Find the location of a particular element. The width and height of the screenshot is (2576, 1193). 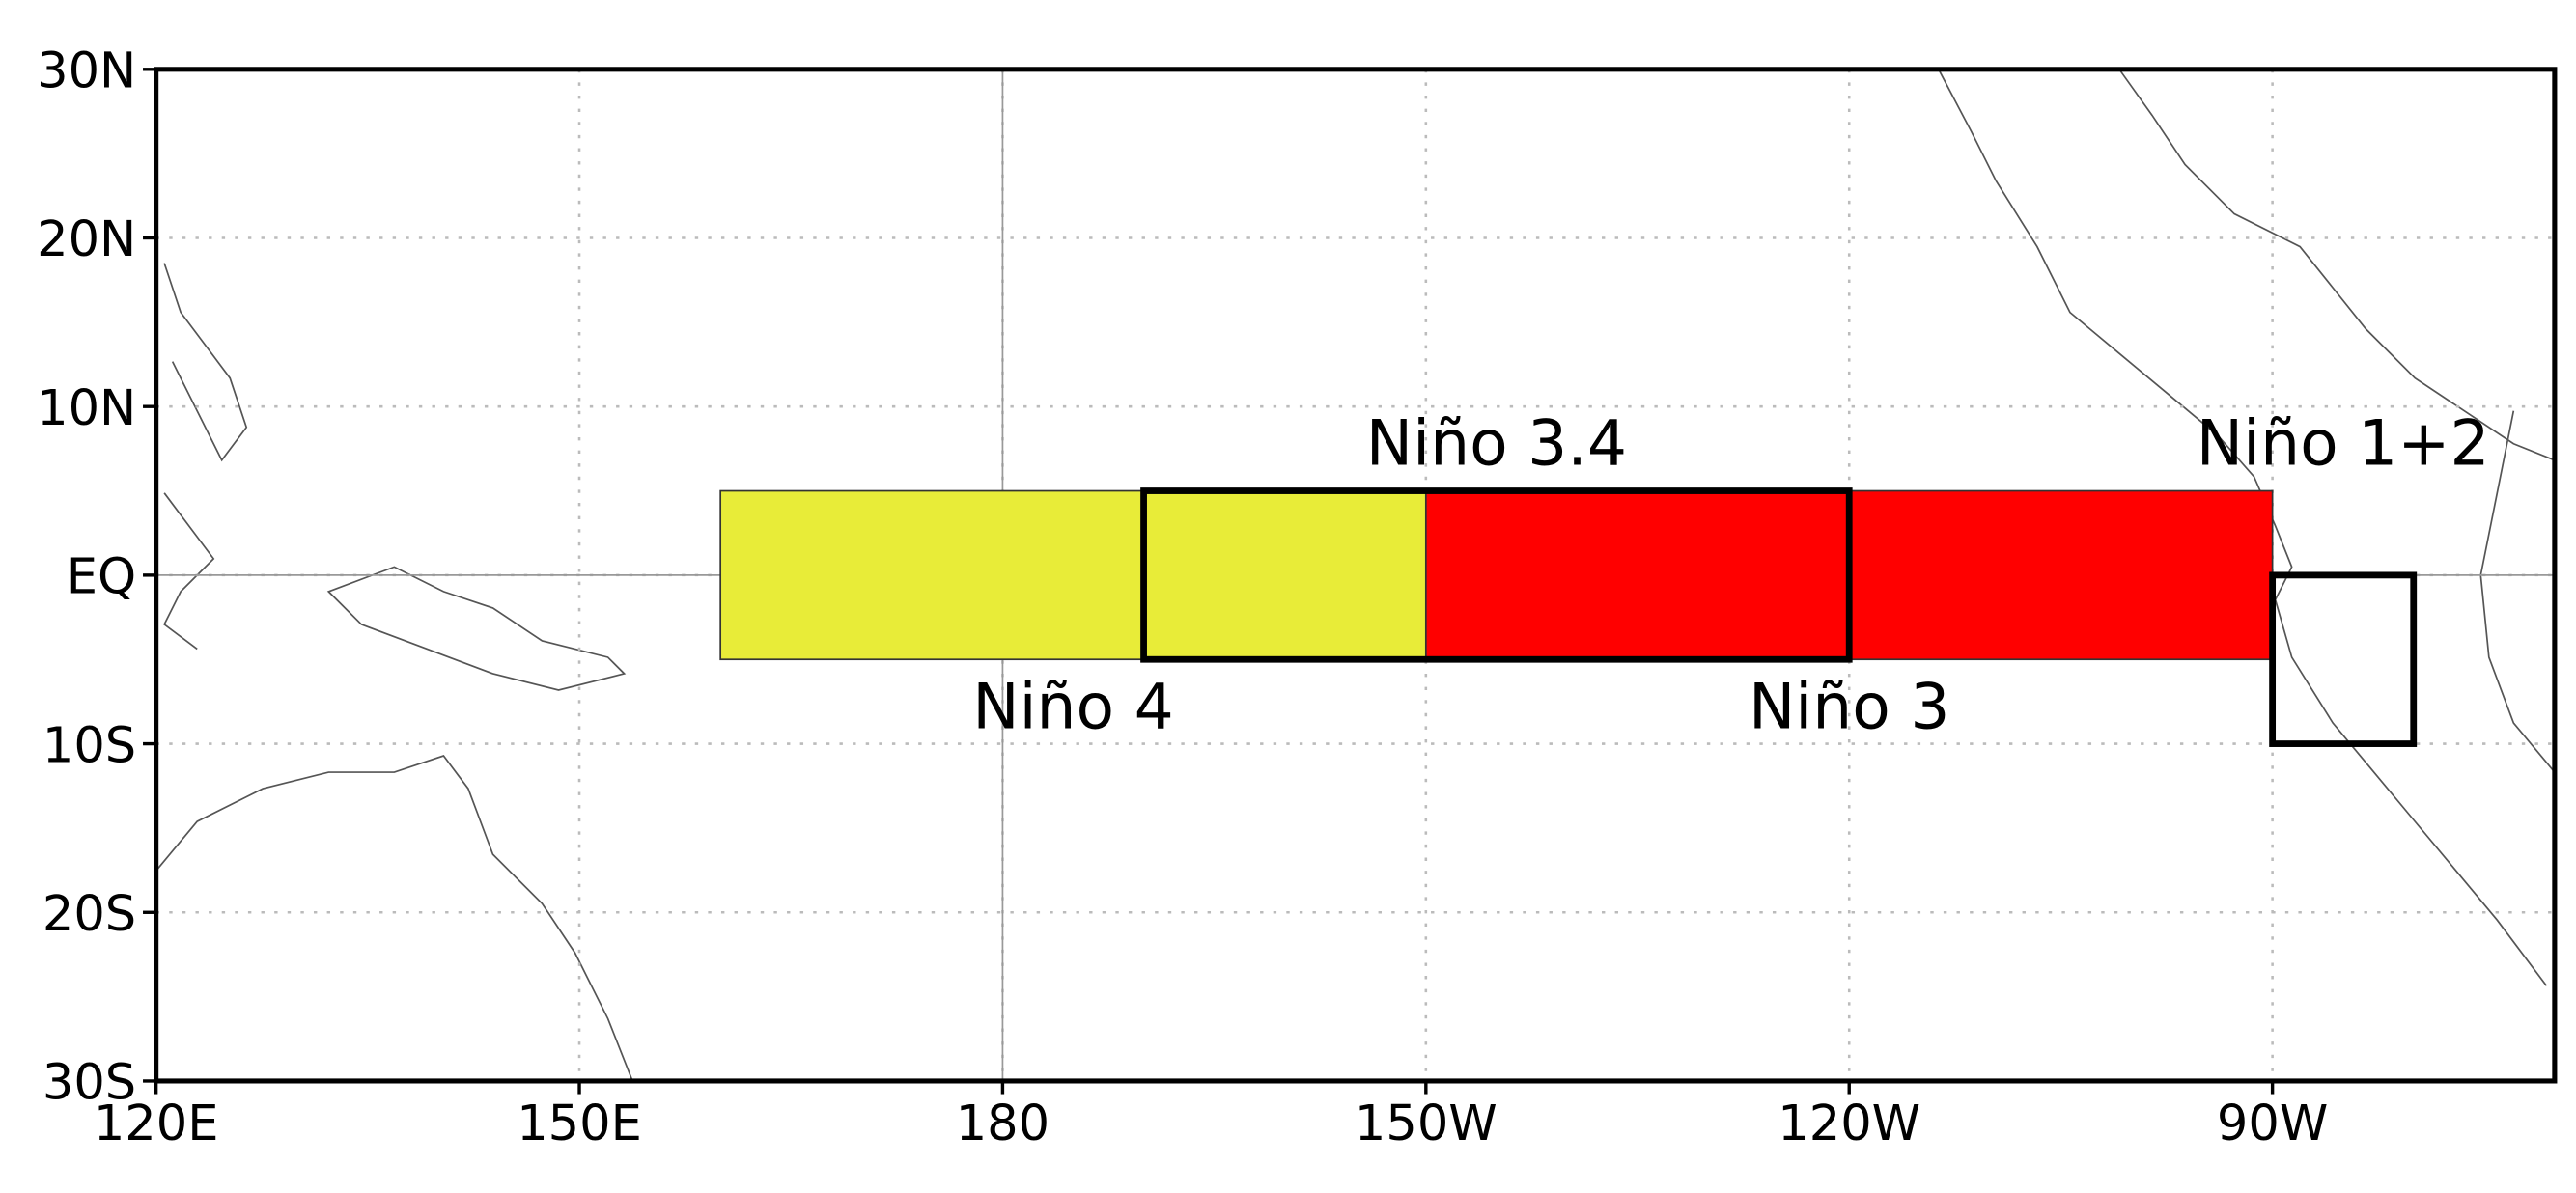

region-label: Niño 3 is located at coordinates (1850, 708).